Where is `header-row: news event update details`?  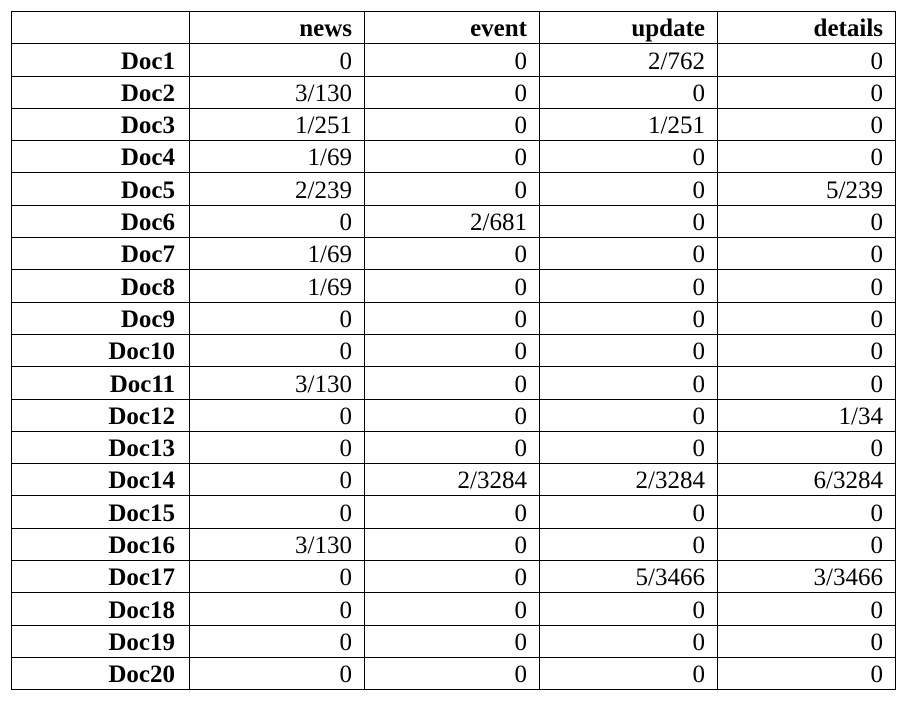
header-row: news event update details is located at coordinates (453, 27).